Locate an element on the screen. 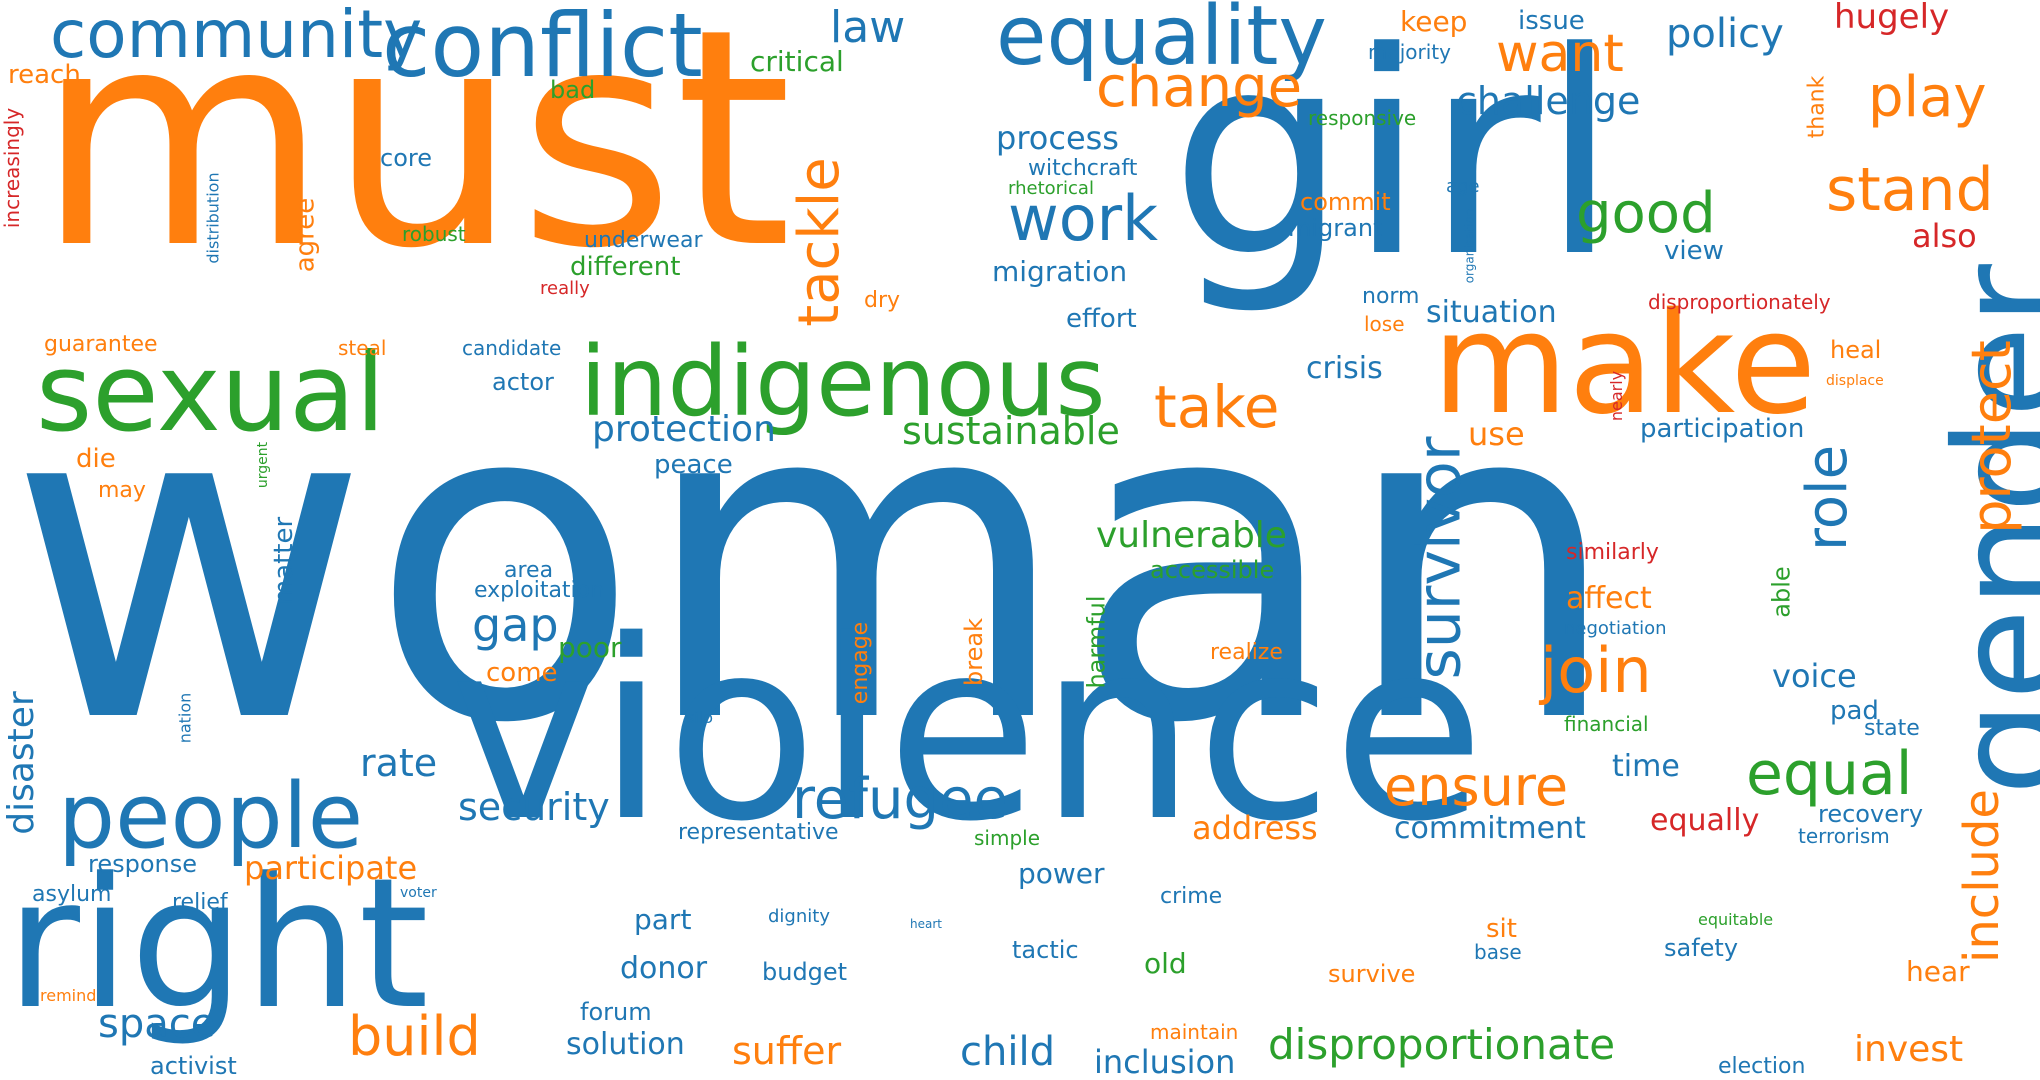  word-old: old is located at coordinates (1165, 963).